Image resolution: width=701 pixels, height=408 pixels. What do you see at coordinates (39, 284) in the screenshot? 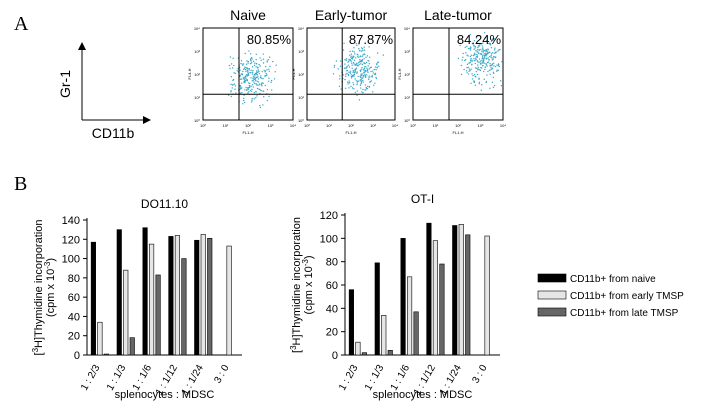
I see `y-axis-title-part: H]Thymidine incorporation` at bounding box center [39, 284].